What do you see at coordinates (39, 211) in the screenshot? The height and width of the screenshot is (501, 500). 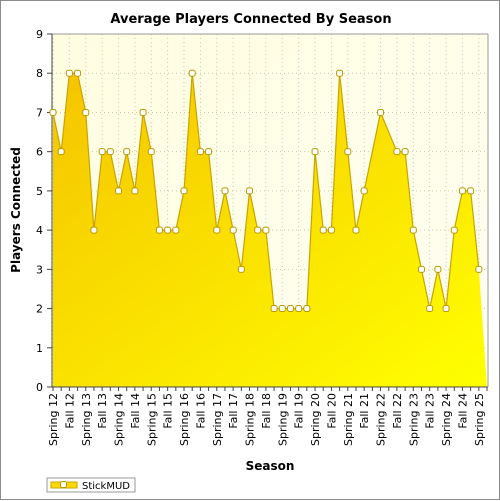 I see `y-tick-labels: 0 1 2 3 4 5 6 7 8 9` at bounding box center [39, 211].